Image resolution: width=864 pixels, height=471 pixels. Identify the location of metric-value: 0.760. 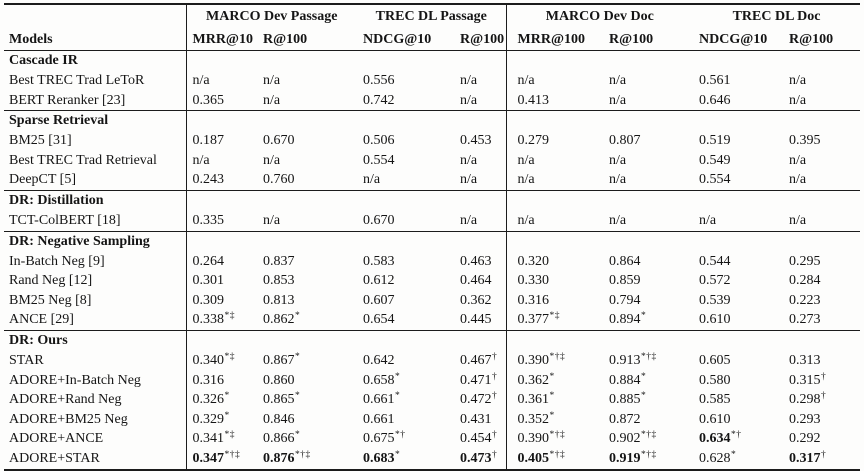
(279, 180).